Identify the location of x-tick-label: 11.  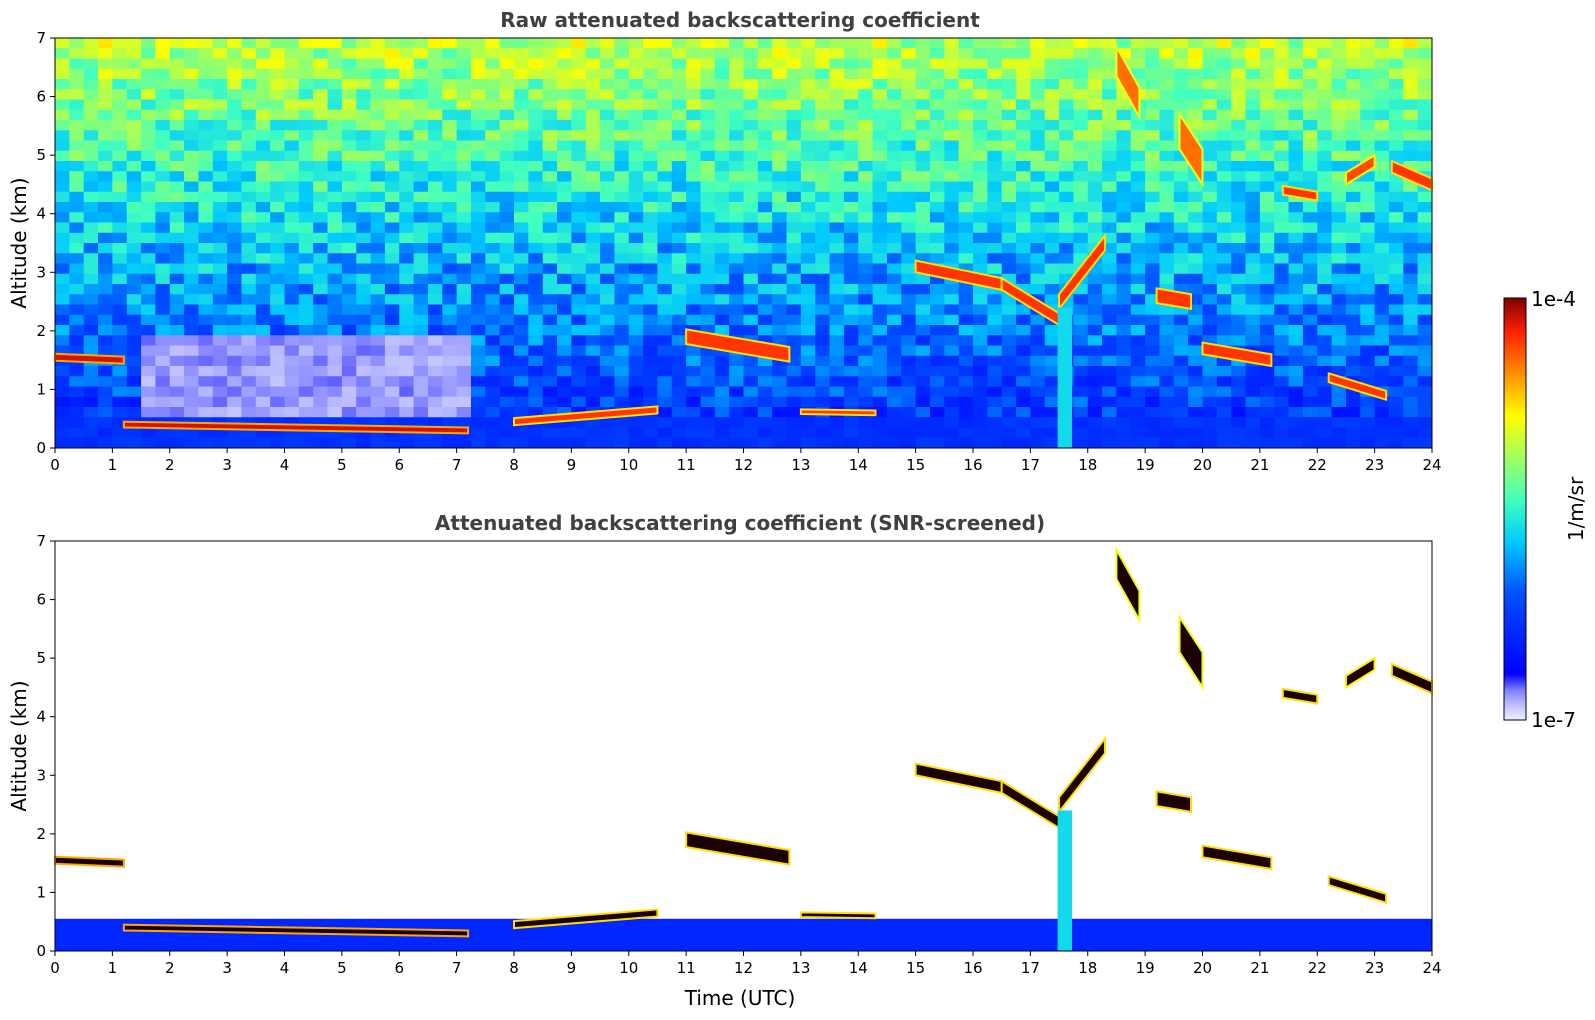
(686, 968).